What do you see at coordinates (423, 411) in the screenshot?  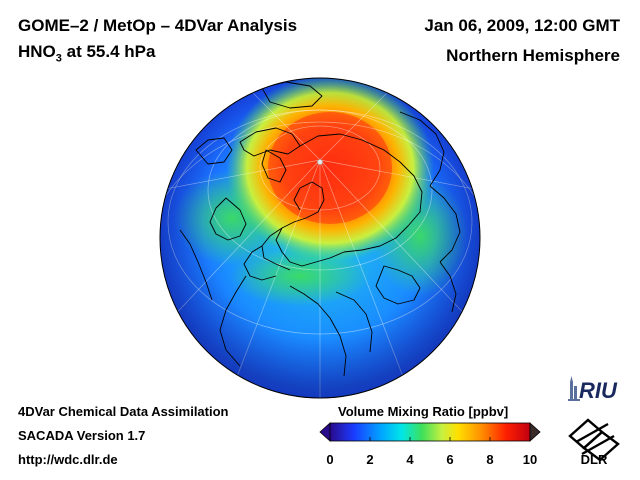 I see `colorbar-title: Volume Mixing Ratio [ppbv]` at bounding box center [423, 411].